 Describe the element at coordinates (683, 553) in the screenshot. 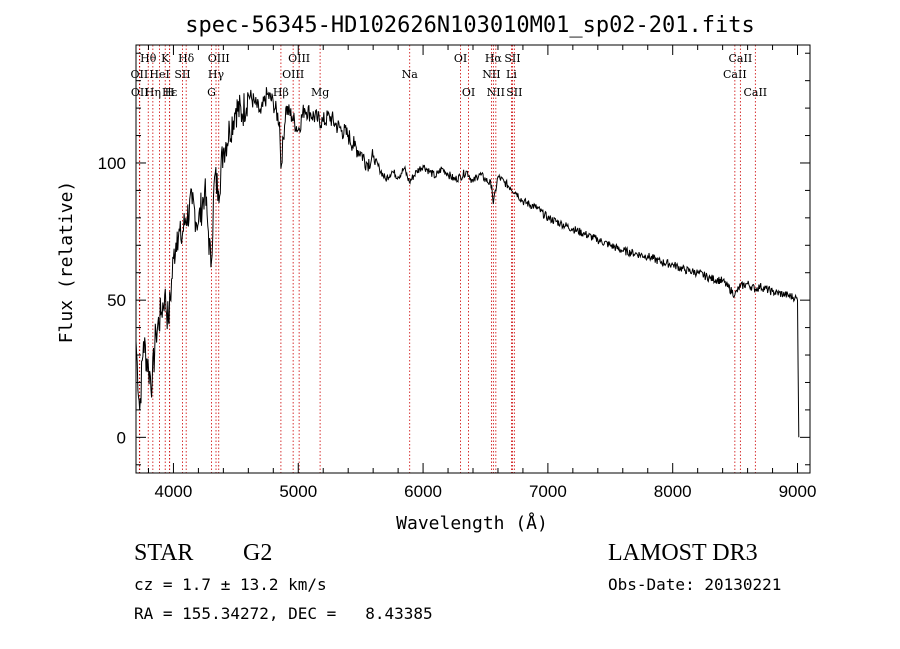

I see `survey-label: LAMOST DR3` at that location.